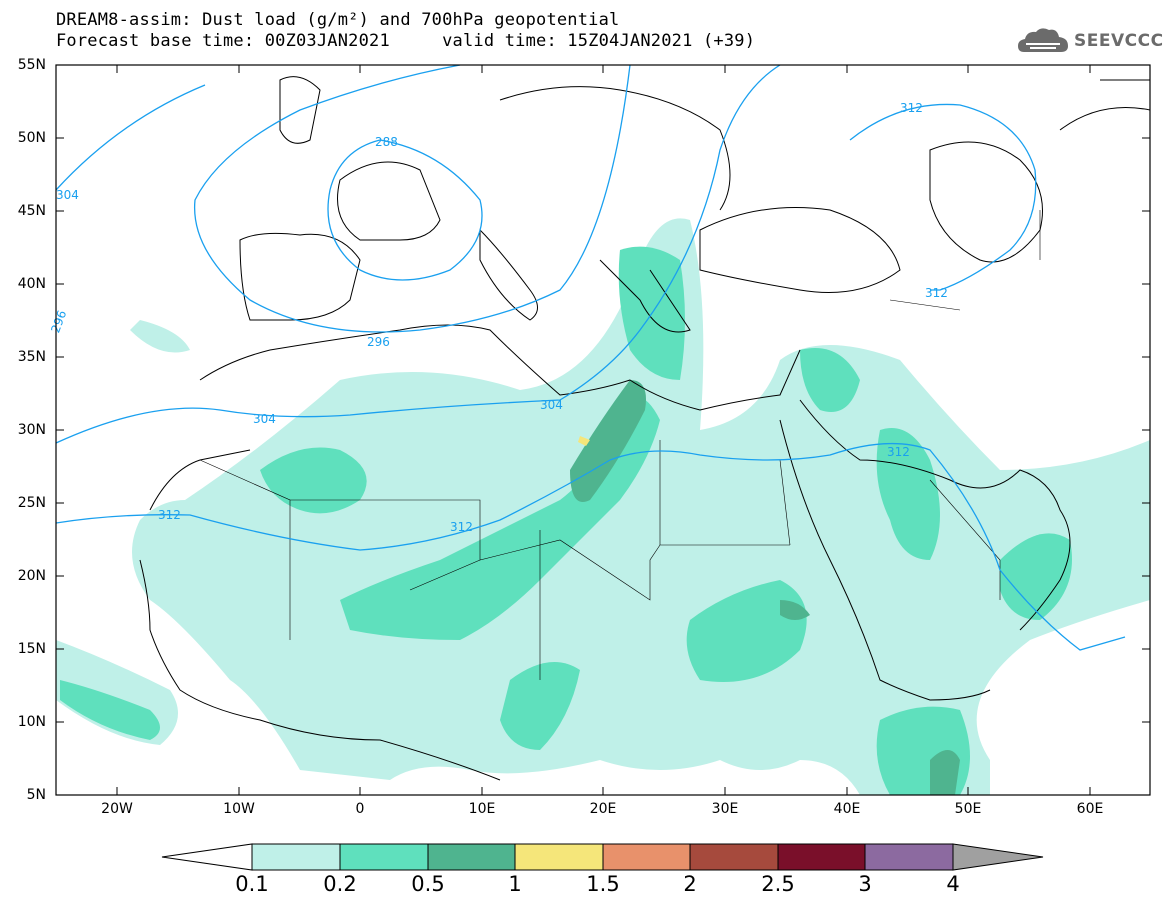 The width and height of the screenshot is (1165, 907). What do you see at coordinates (31, 357) in the screenshot?
I see `lat-label: 35N` at bounding box center [31, 357].